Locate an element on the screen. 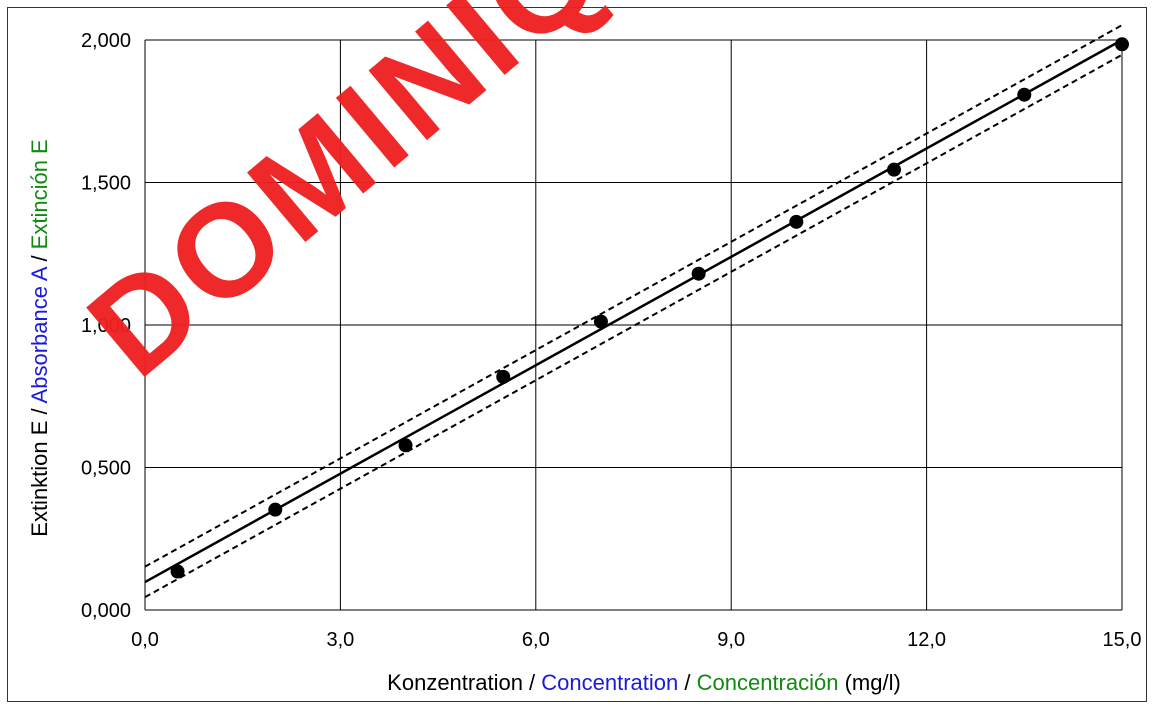  y-axis-label-part-1: / is located at coordinates (39, 411).